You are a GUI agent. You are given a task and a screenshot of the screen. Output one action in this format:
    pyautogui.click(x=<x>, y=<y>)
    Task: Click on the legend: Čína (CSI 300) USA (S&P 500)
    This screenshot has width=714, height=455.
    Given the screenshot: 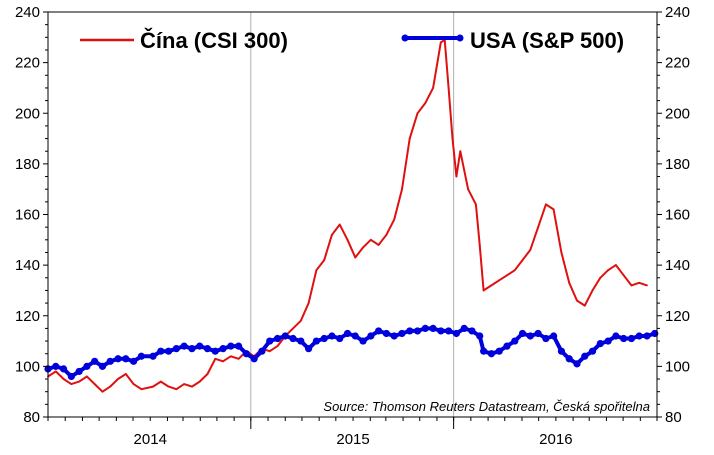 What is the action you would take?
    pyautogui.click(x=352, y=40)
    